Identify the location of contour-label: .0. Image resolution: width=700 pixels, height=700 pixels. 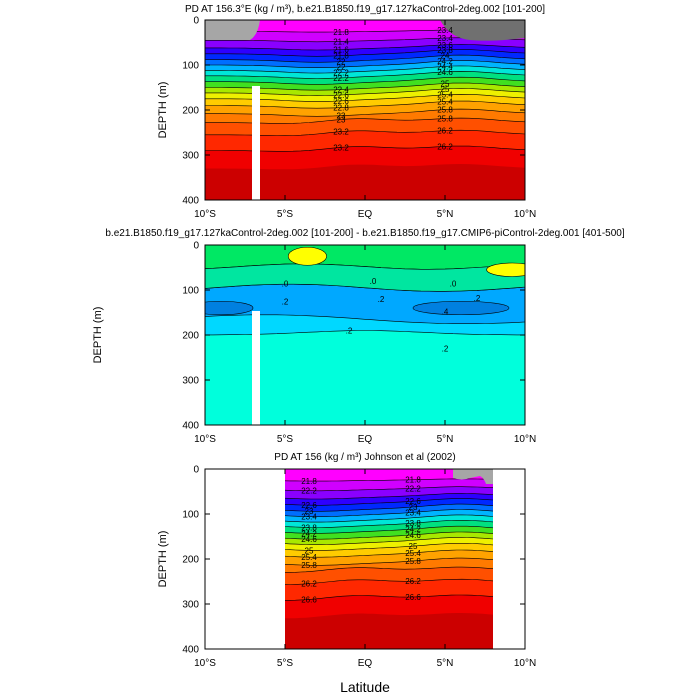
(453, 283).